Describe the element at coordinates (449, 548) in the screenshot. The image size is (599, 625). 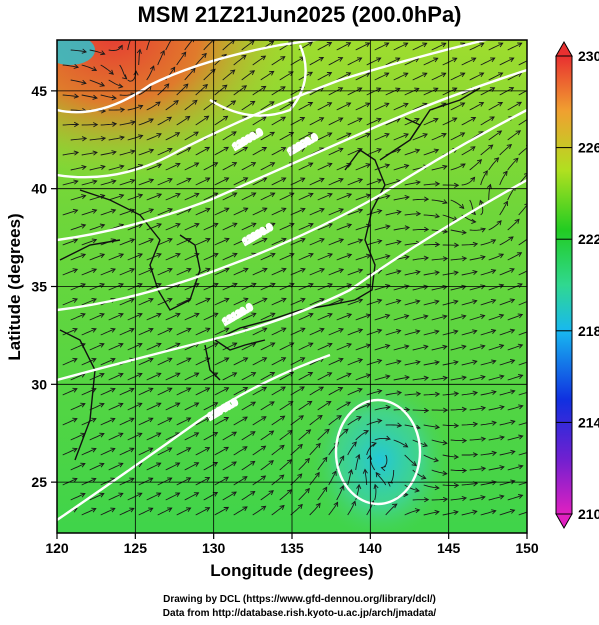
I see `x-tick-label: 145` at that location.